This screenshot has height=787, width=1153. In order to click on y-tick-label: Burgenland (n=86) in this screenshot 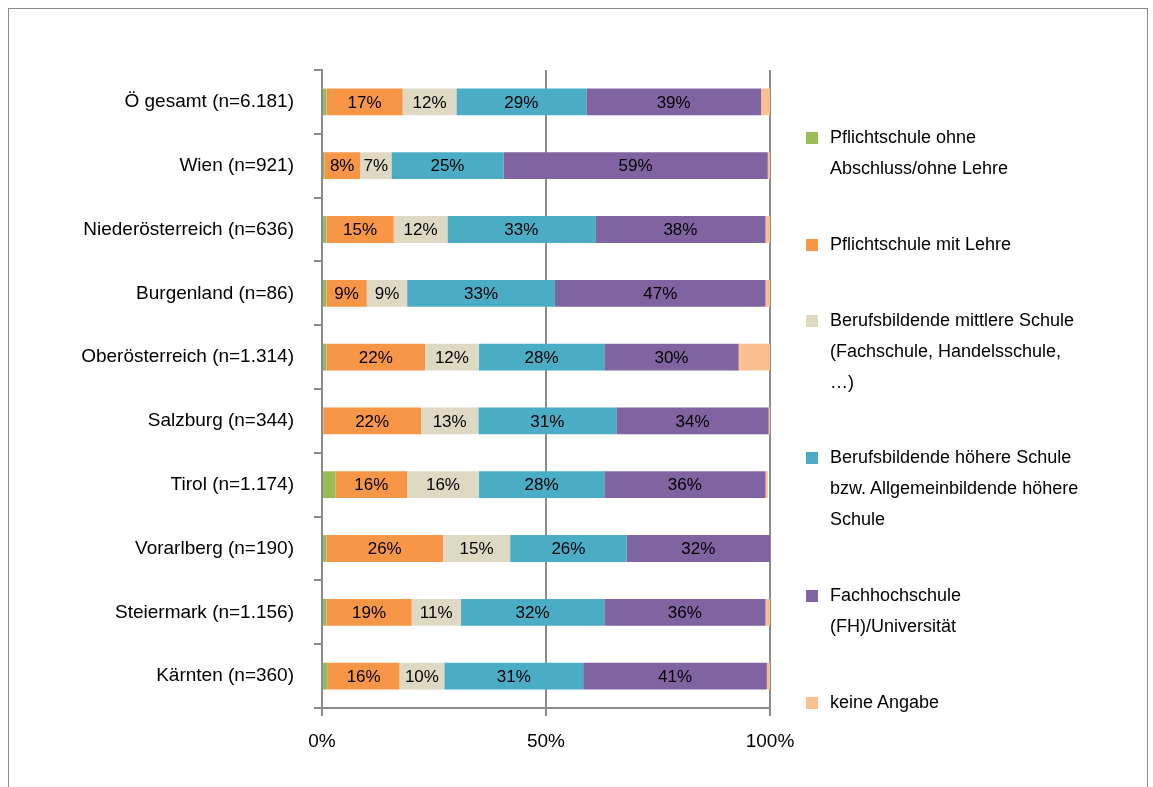, I will do `click(215, 292)`.